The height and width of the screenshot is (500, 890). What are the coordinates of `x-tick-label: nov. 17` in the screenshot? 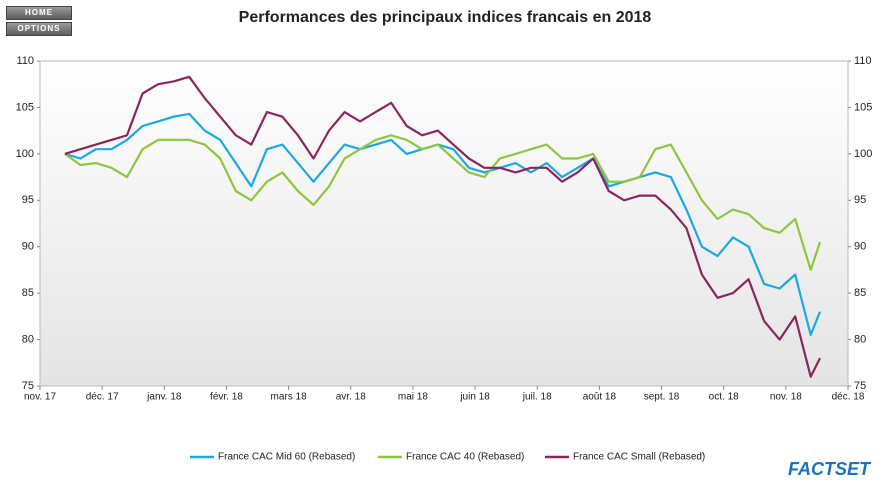 It's located at (40, 397).